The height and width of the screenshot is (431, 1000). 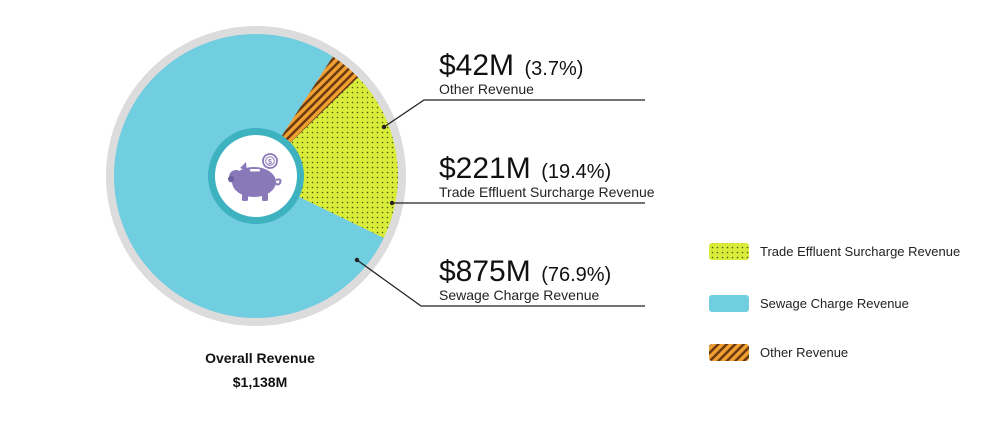 I want to click on callout-other-label: Other Revenue, so click(x=486, y=89).